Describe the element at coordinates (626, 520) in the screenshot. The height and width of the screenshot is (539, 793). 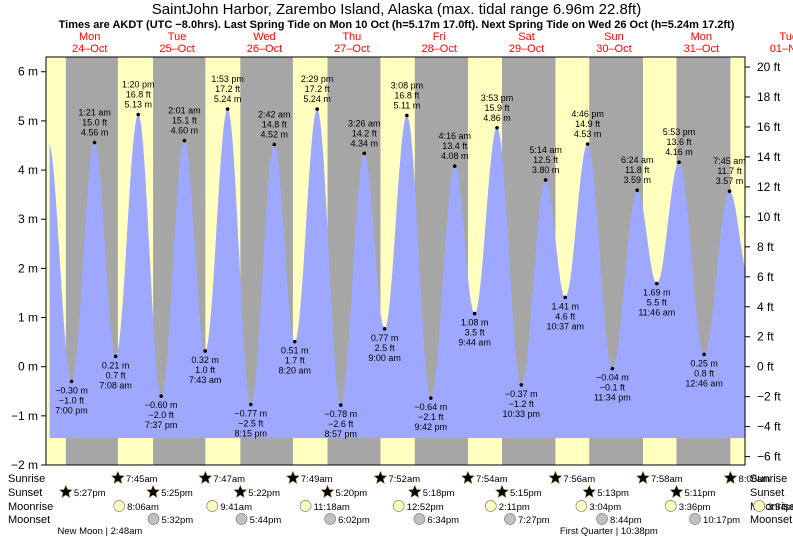
I see `moonset-time: 8:44pm` at that location.